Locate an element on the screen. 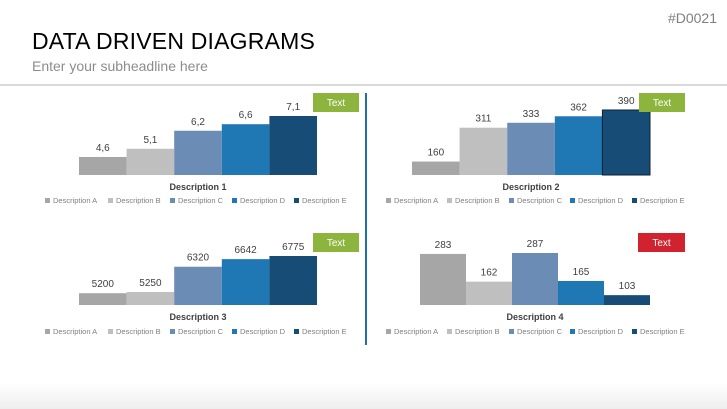 This screenshot has width=727, height=409. chart4-value-label-3: 287 is located at coordinates (535, 244).